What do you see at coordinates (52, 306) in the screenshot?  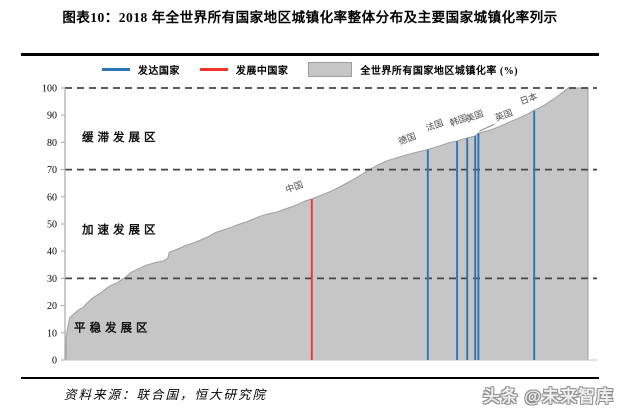 I see `y-tick-label: 20` at bounding box center [52, 306].